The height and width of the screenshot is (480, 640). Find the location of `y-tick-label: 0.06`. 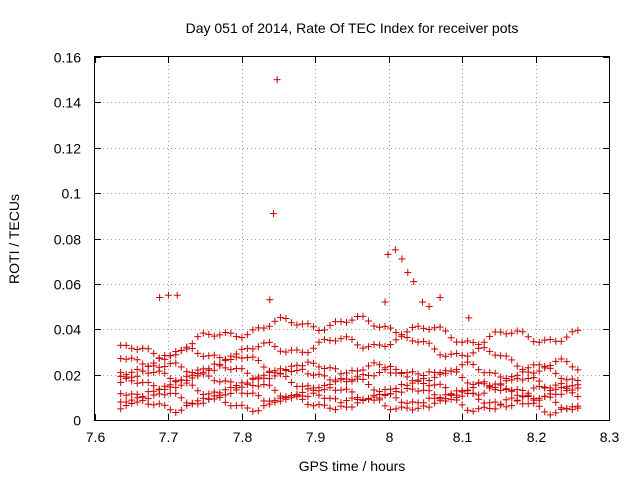

y-tick-label: 0.06 is located at coordinates (67, 285).